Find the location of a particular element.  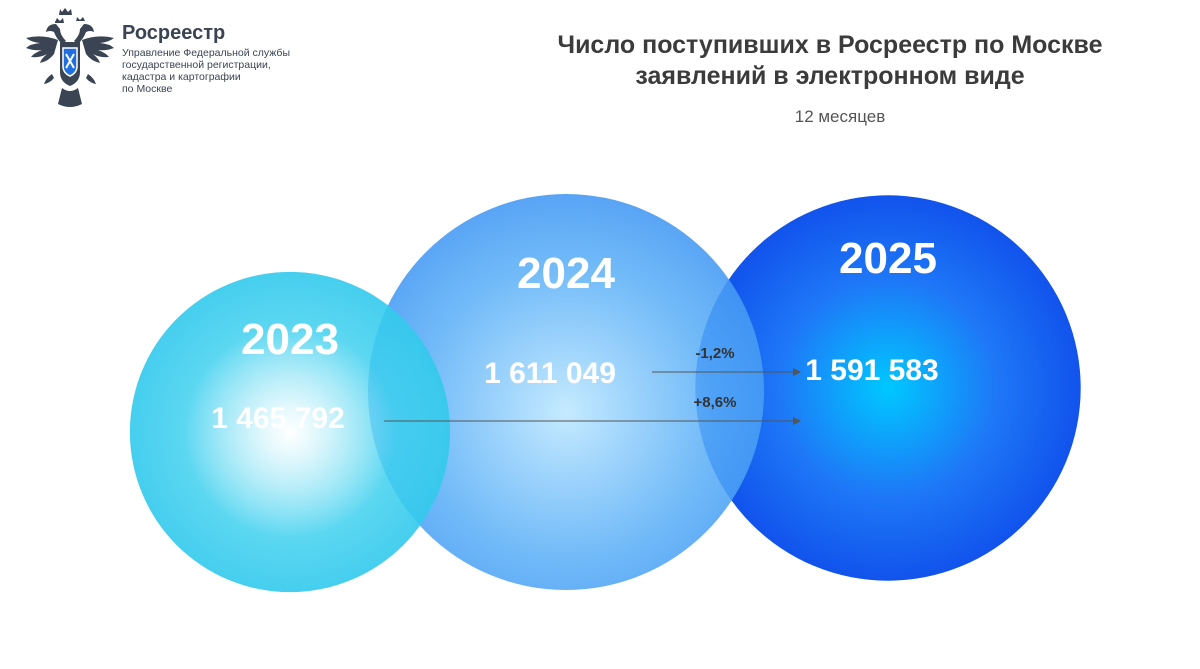

chart-subtitle: 12 месяцев is located at coordinates (840, 116).